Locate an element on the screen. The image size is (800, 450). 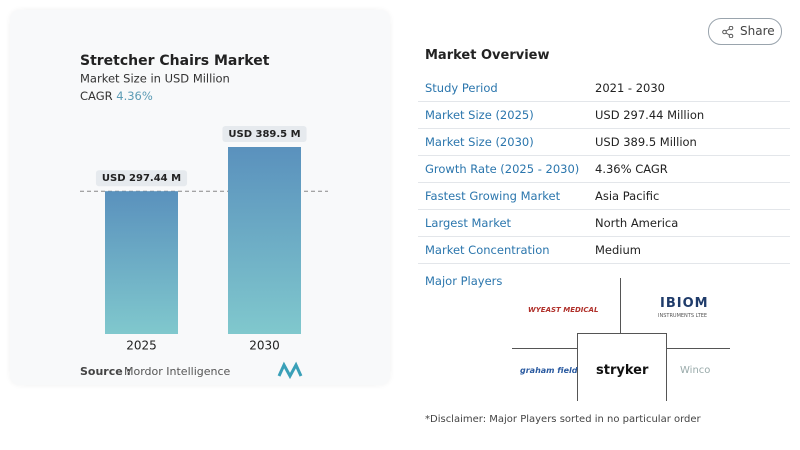
row-label: Largest Market is located at coordinates (468, 223).